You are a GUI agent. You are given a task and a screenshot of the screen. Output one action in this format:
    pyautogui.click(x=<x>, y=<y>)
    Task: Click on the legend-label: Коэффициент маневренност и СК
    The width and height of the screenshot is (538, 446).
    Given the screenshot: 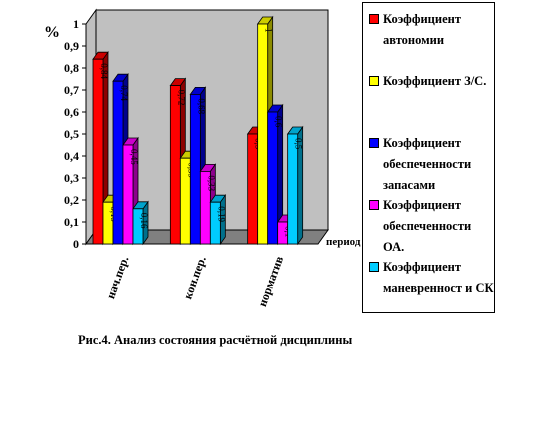 What is the action you would take?
    pyautogui.click(x=438, y=277)
    